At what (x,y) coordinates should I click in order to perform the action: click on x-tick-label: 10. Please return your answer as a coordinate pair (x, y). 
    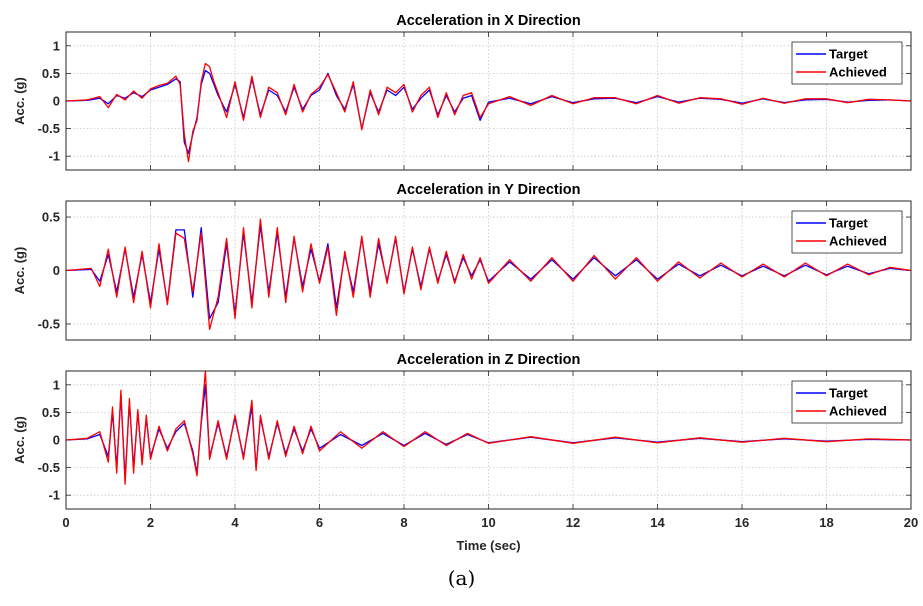
    Looking at the image, I should click on (488, 522).